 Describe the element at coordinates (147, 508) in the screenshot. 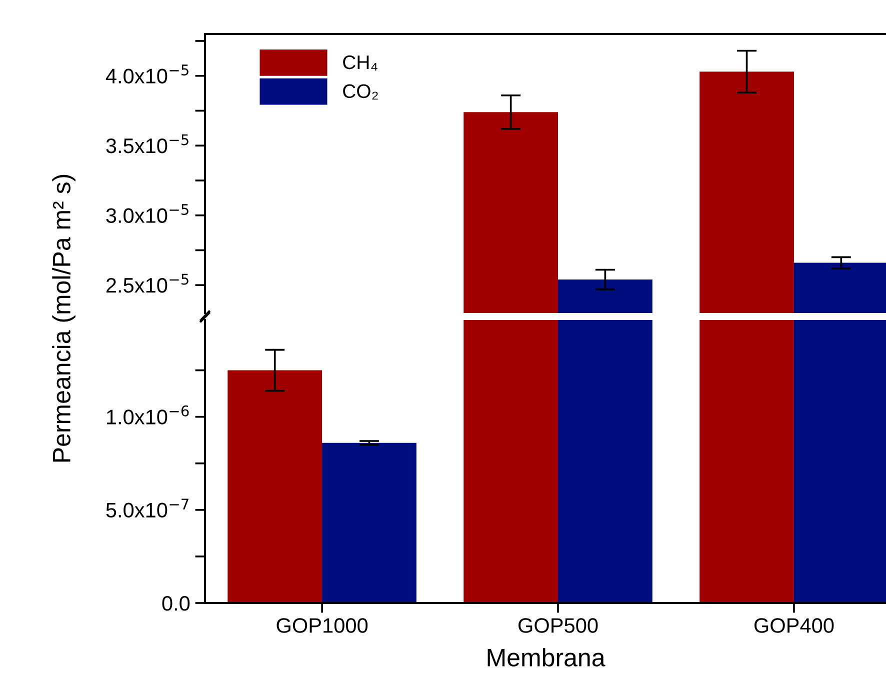

I see `y-tick-label: 5.0x10$^{−7}$` at that location.